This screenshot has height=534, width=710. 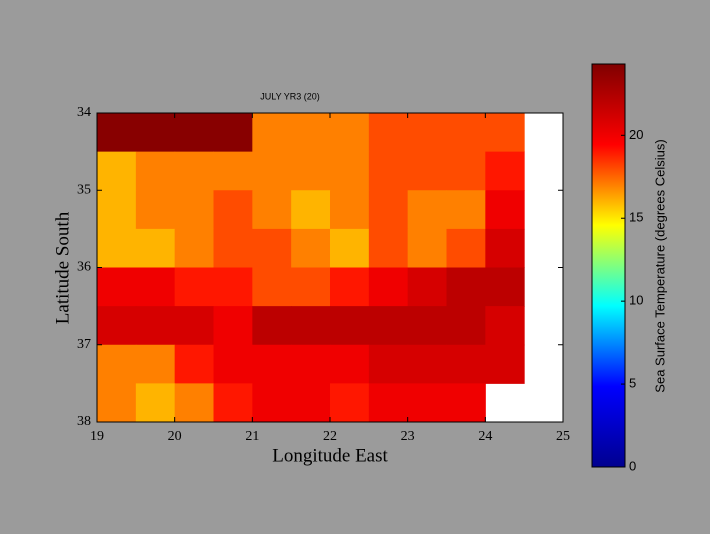 I want to click on x-tick-label: 23, so click(x=408, y=436).